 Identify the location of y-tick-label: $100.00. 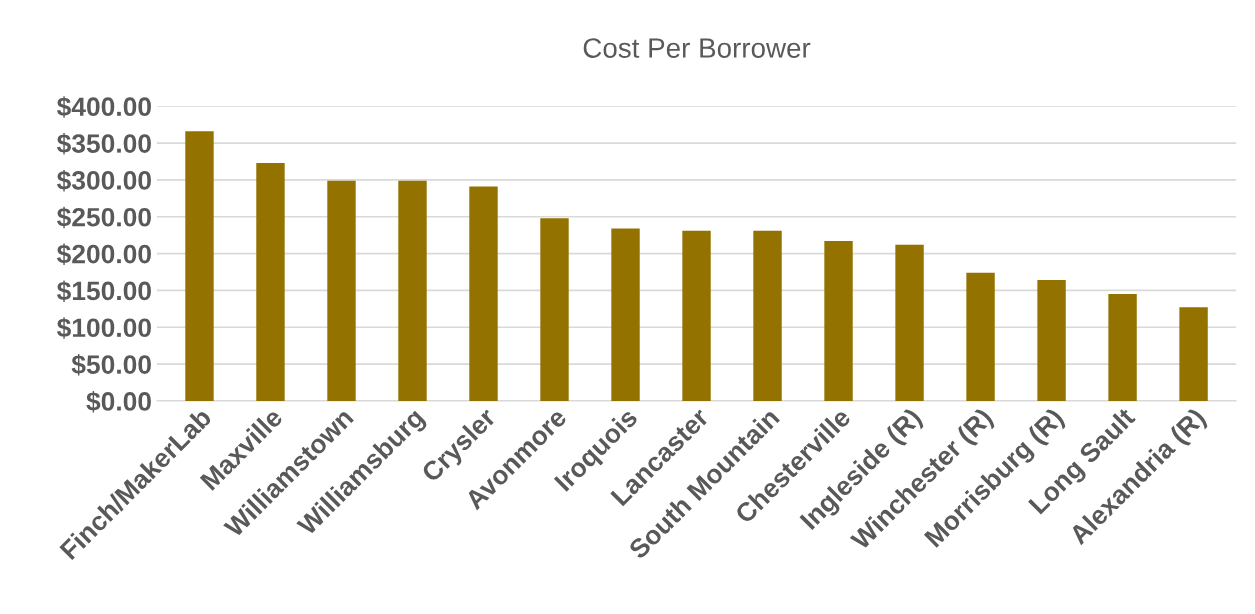
(103, 328).